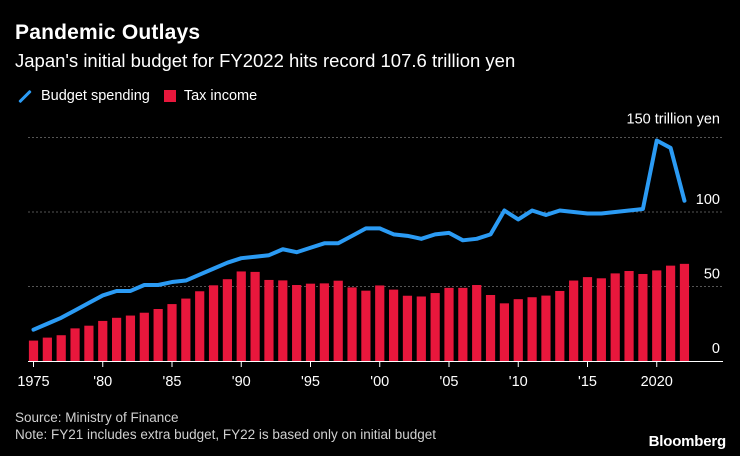  Describe the element at coordinates (421, 328) in the screenshot. I see `bar-tax-income-2003` at that location.